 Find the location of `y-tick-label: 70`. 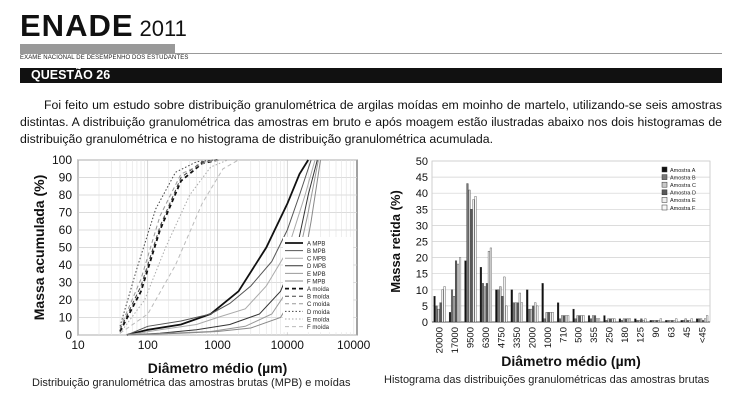

y-tick-label: 70 is located at coordinates (66, 213).